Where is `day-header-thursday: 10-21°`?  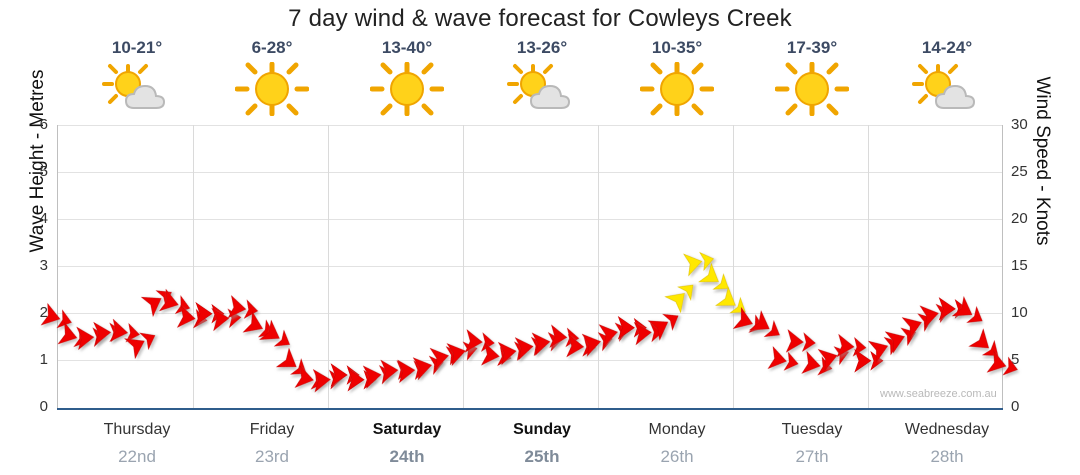
day-header-thursday: 10-21° is located at coordinates (137, 77).